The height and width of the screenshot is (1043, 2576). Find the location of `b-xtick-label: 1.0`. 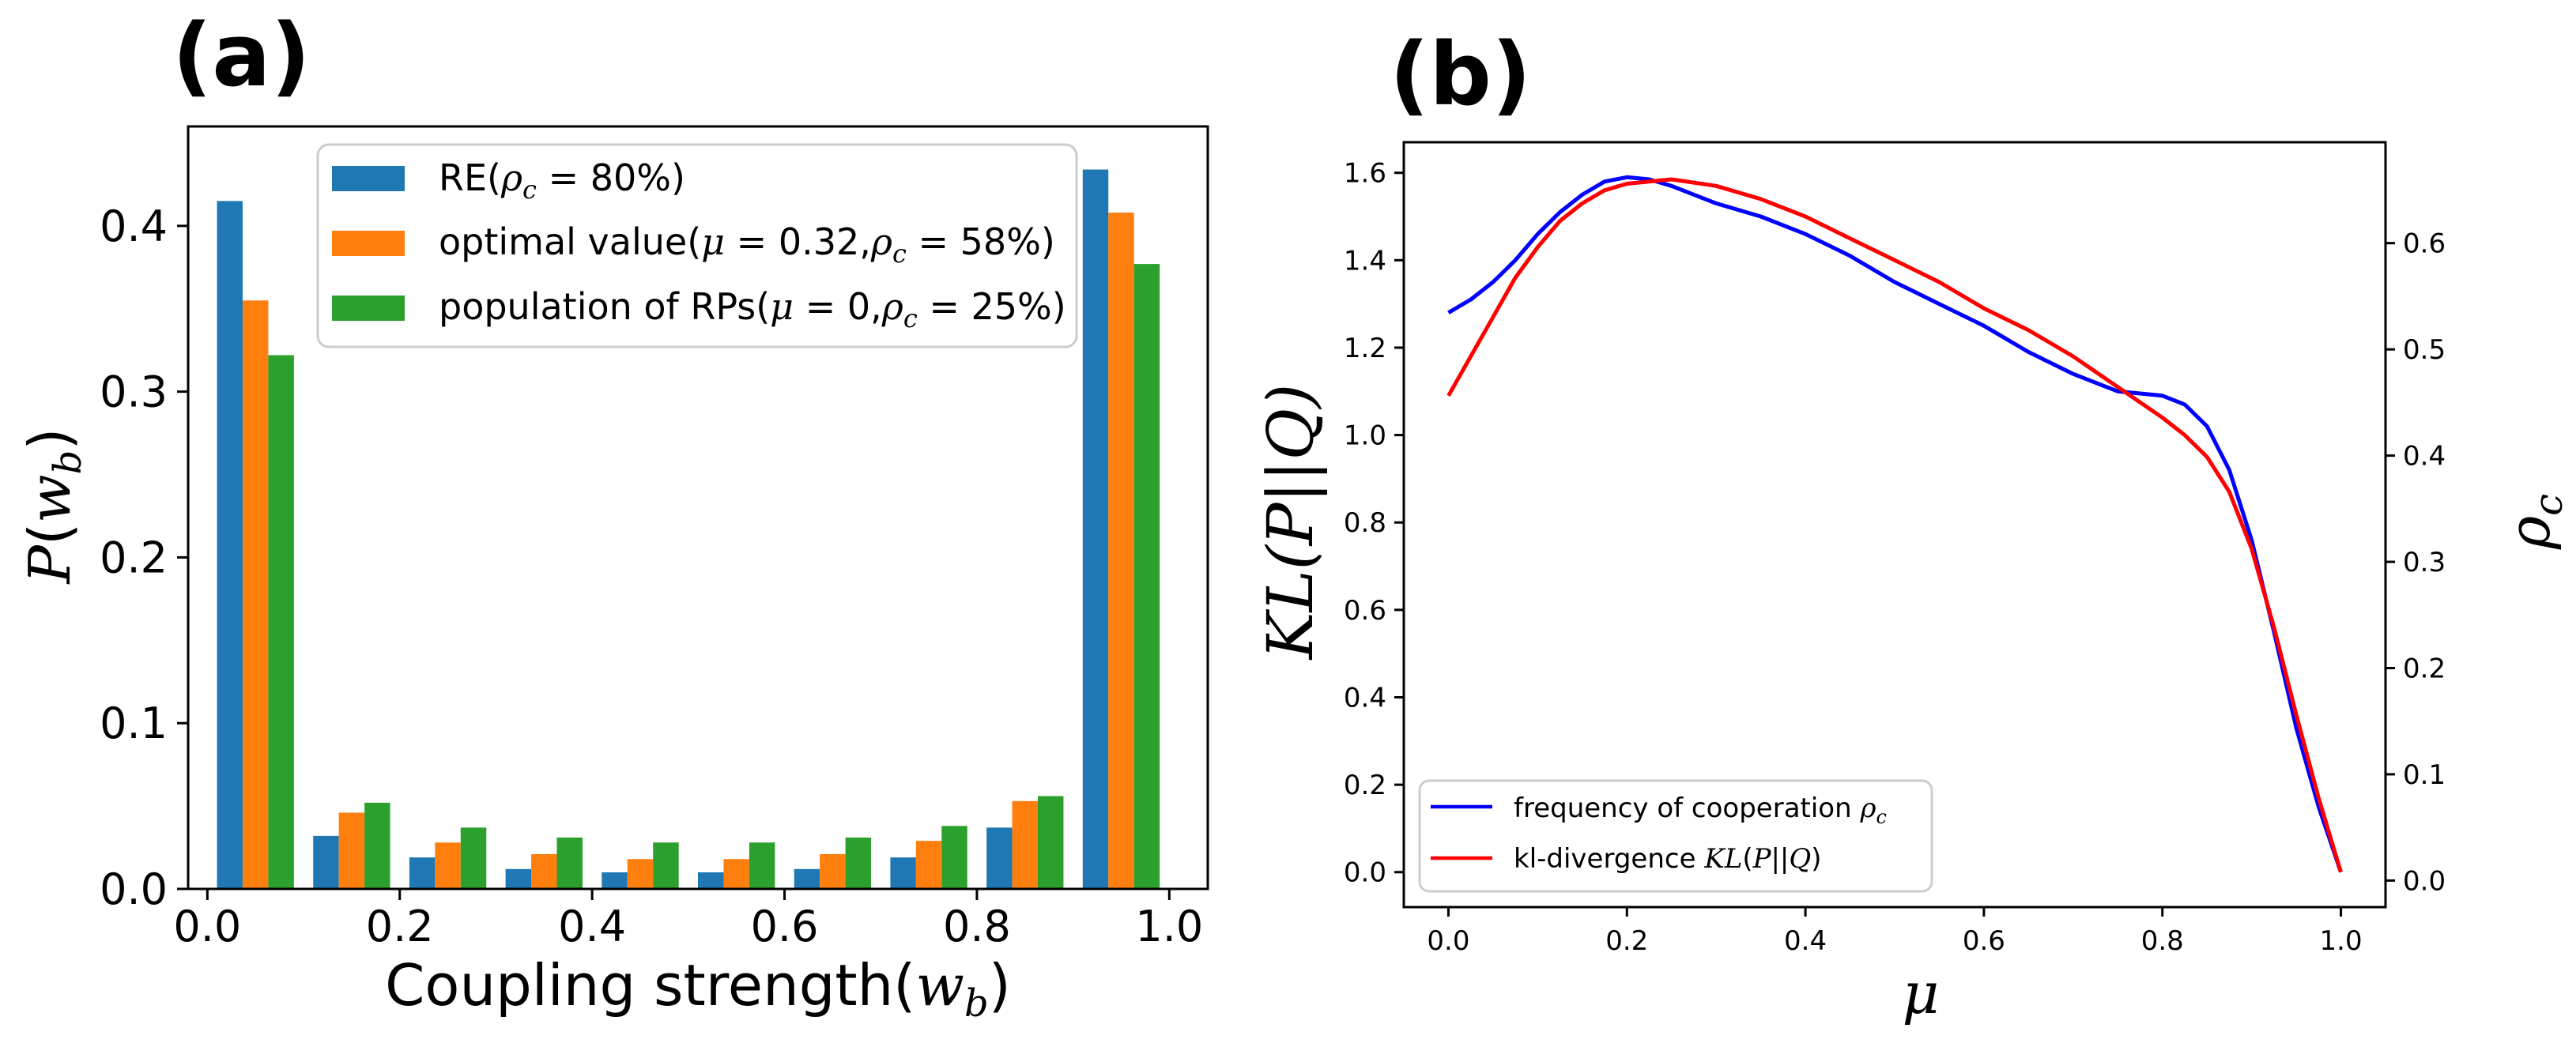

b-xtick-label: 1.0 is located at coordinates (2341, 941).